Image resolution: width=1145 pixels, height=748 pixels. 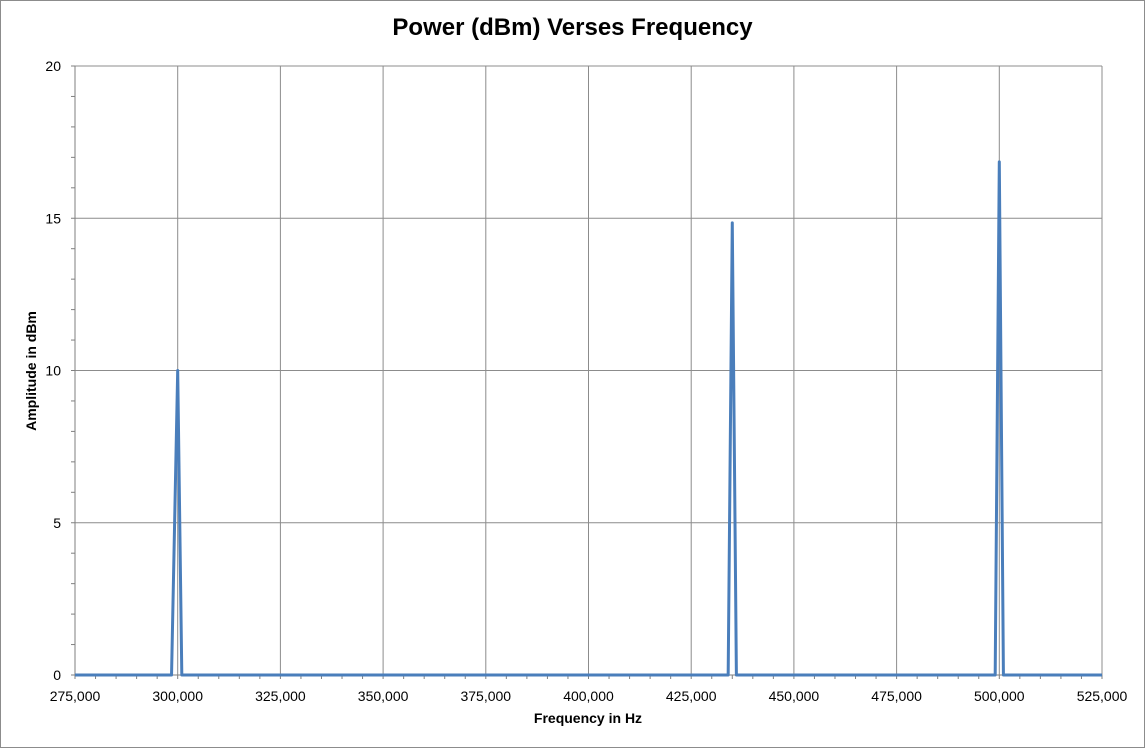 I want to click on x-tick-label: 375,000, so click(x=485, y=696).